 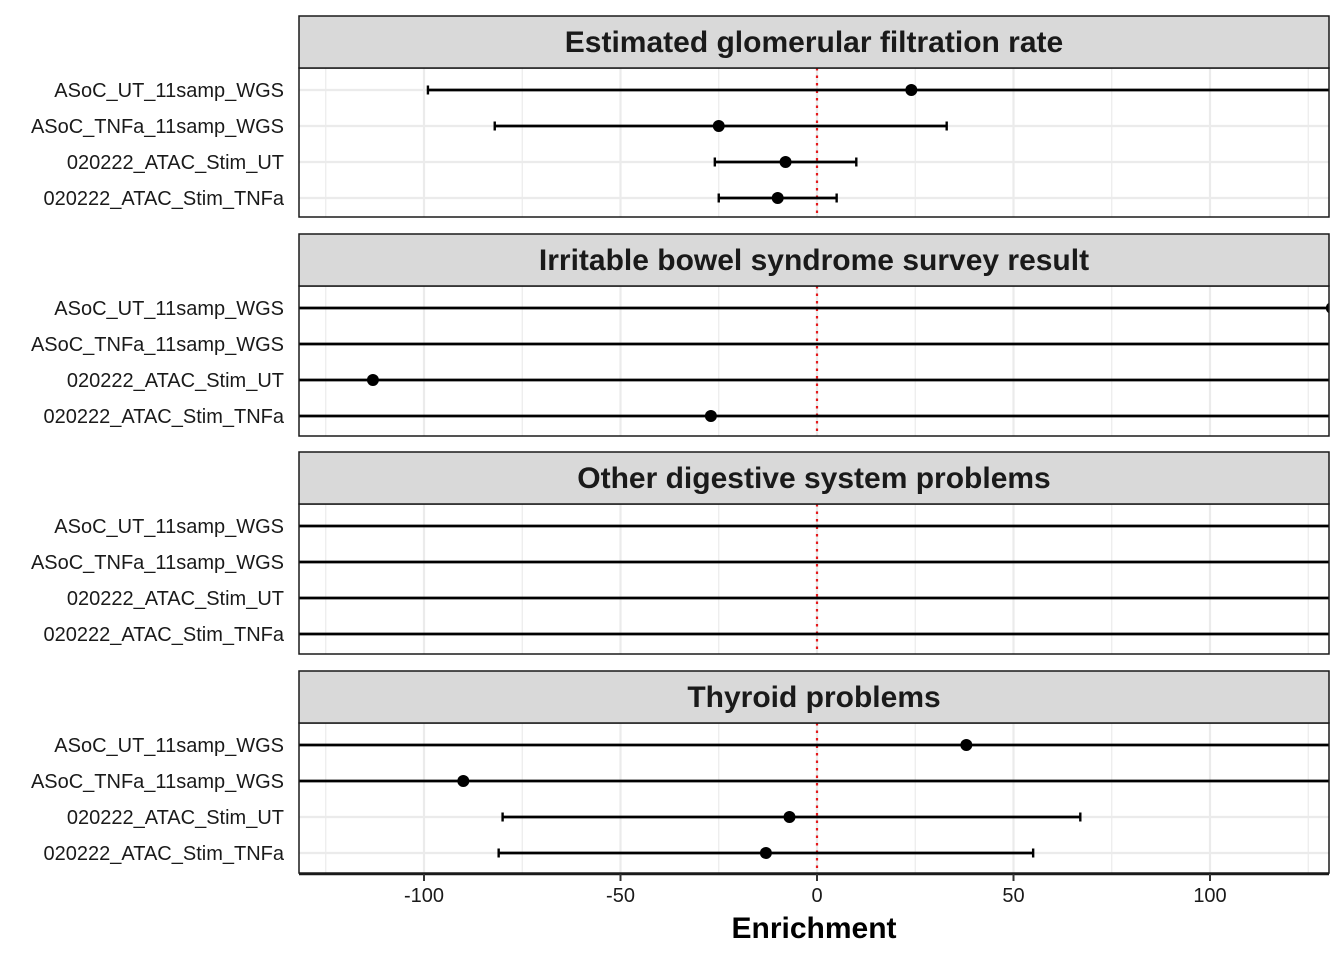 I want to click on facet-title: Thyroid problems, so click(x=813, y=697).